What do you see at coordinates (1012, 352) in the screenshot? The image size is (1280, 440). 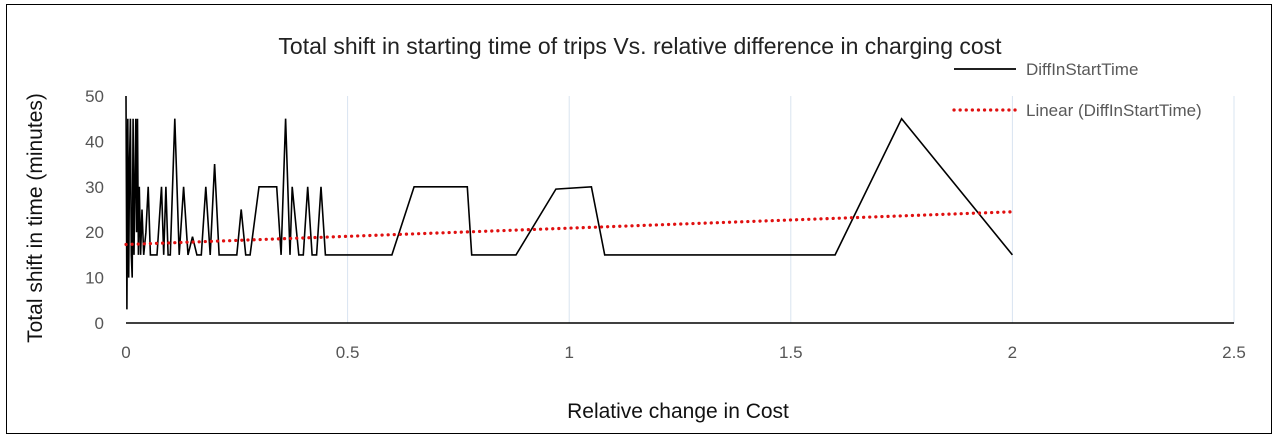 I see `x-tick-label: 2` at bounding box center [1012, 352].